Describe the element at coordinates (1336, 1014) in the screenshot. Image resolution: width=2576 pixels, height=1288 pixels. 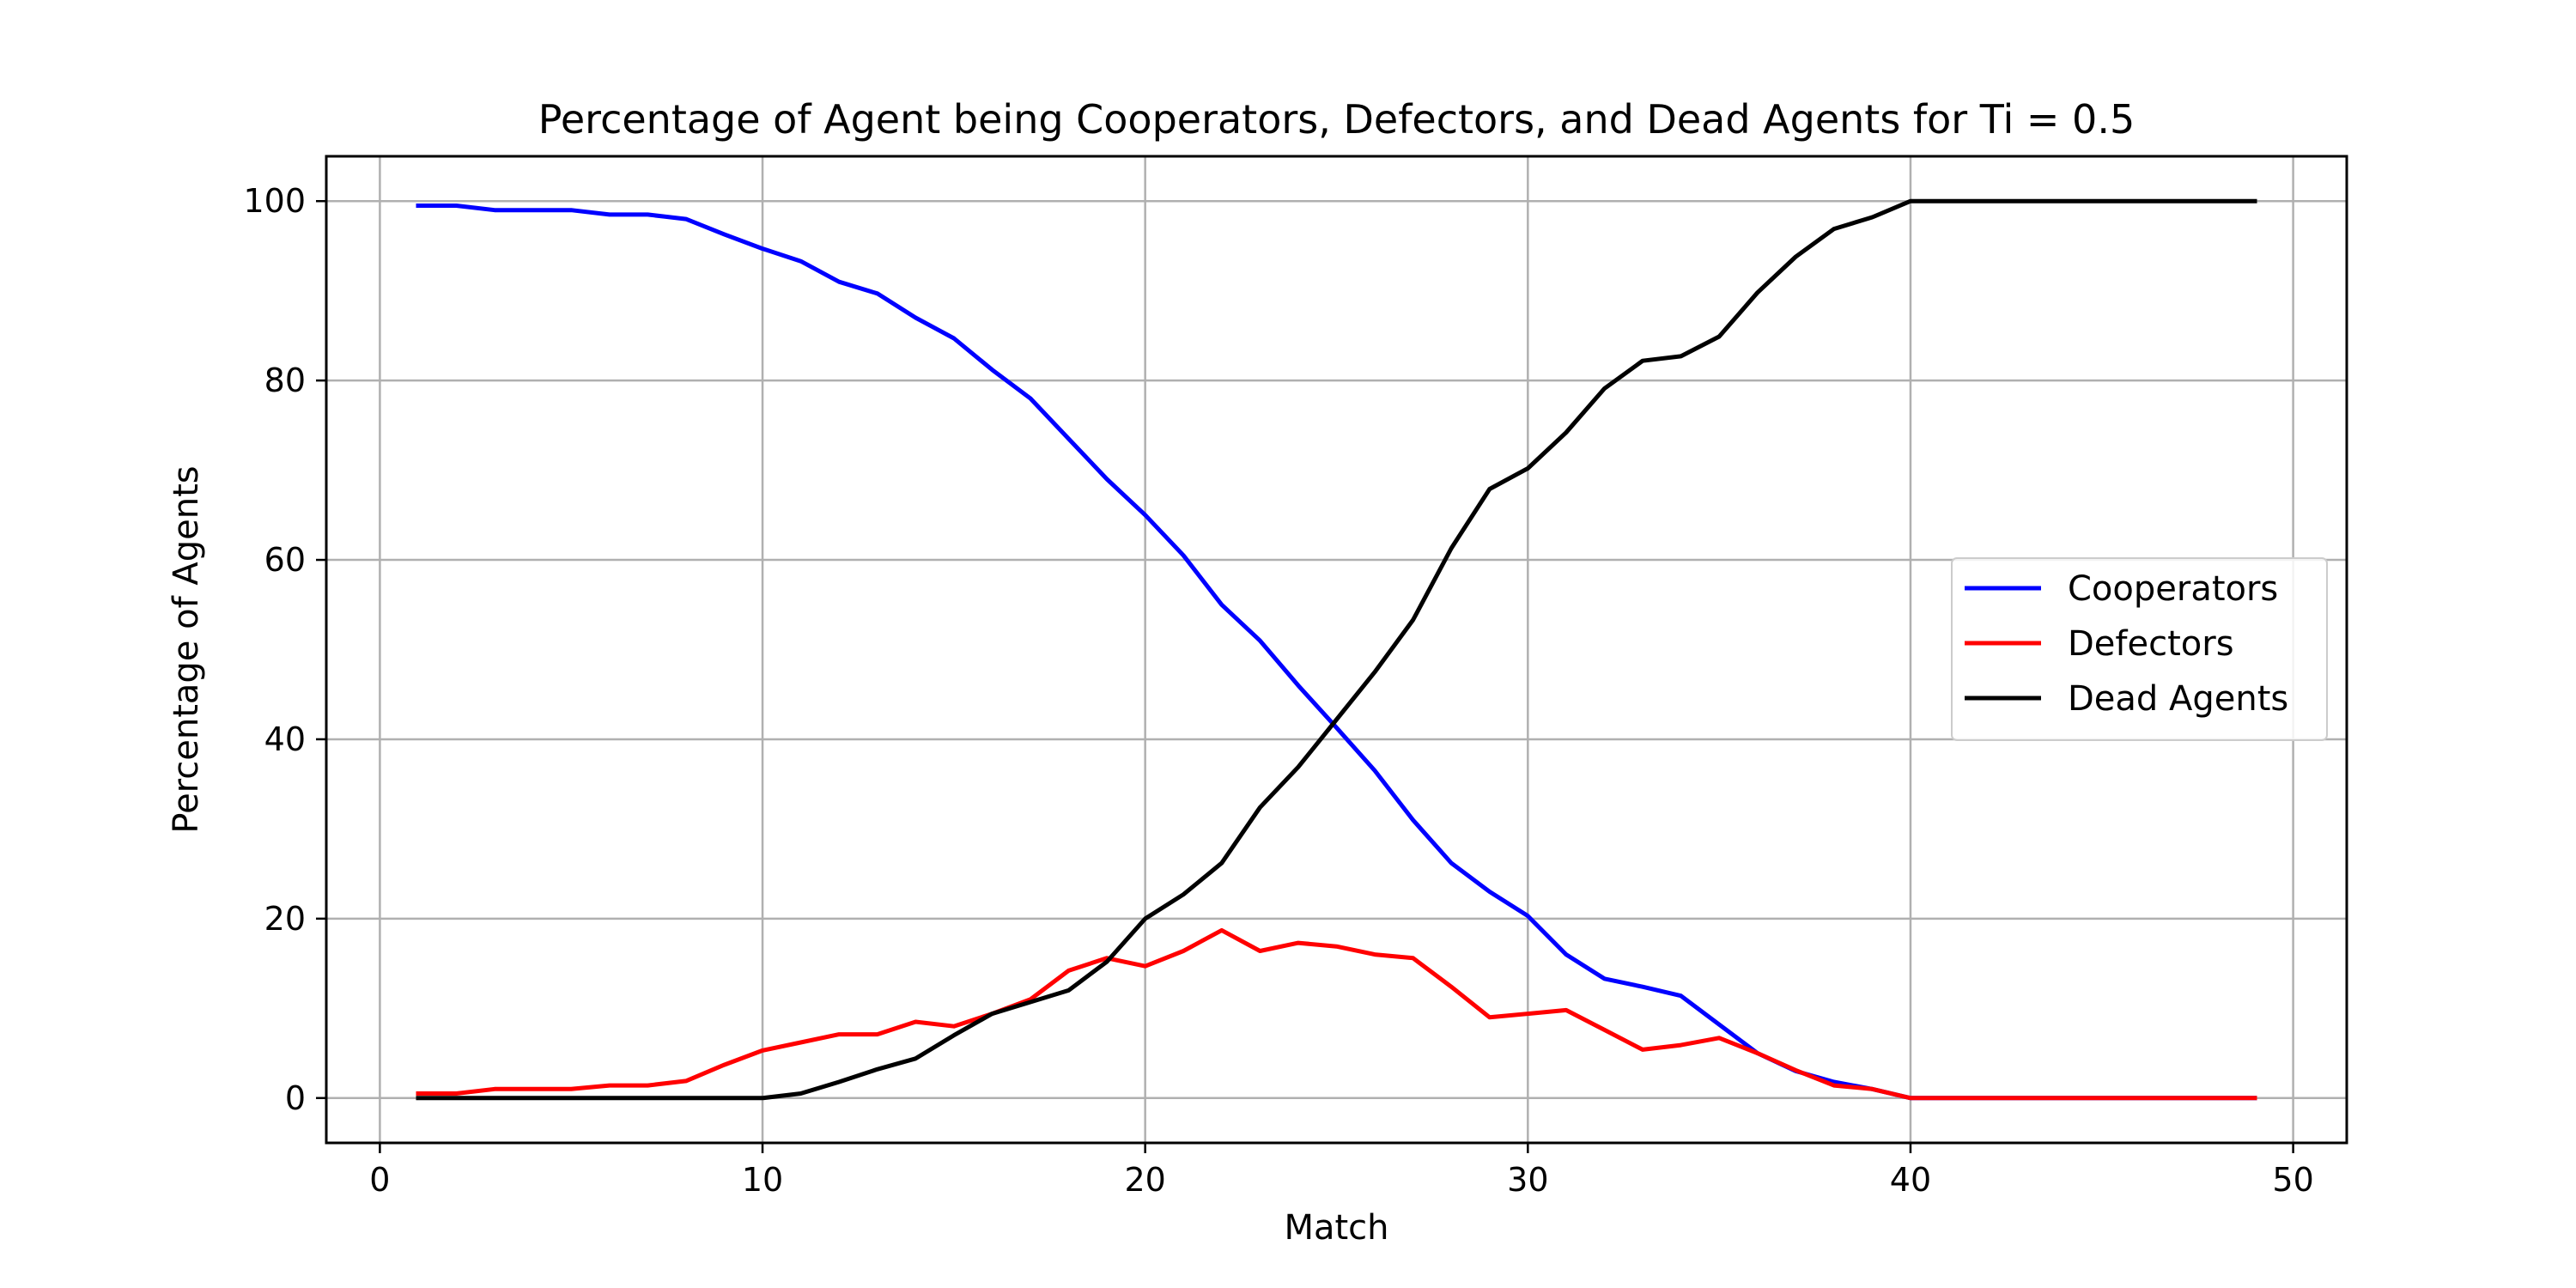
I see `series-line-defectors` at that location.